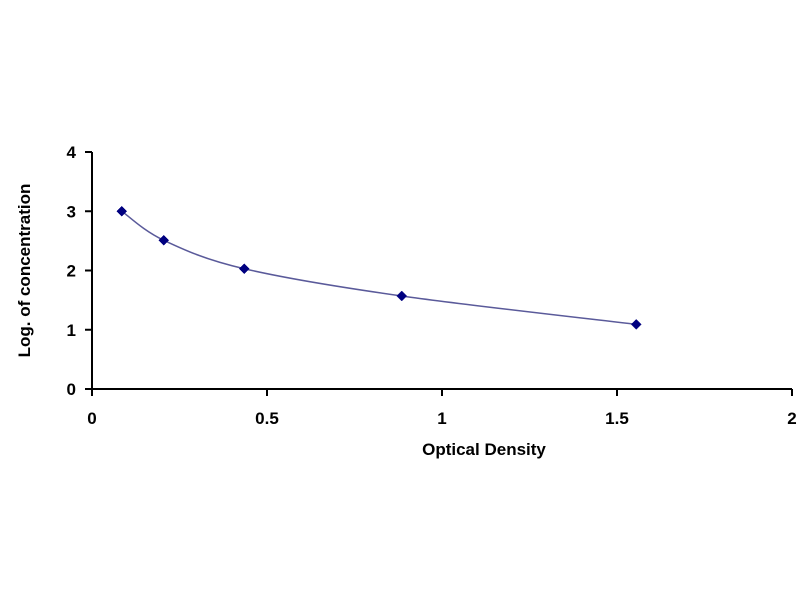 The width and height of the screenshot is (800, 600). Describe the element at coordinates (71, 271) in the screenshot. I see `y-tick-label: 2` at that location.